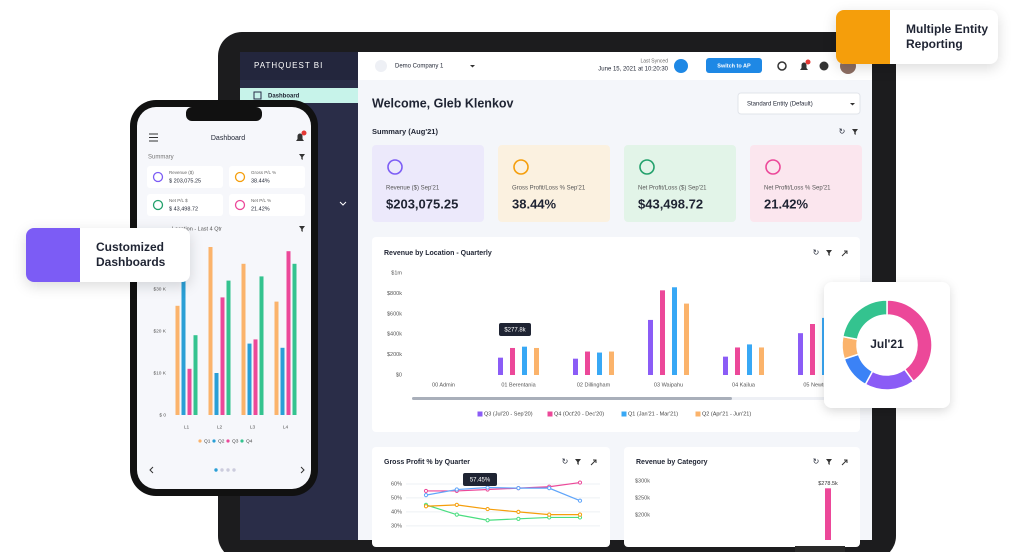  Describe the element at coordinates (668, 385) in the screenshot. I see `x-tick-label: 03 Waipahu` at that location.